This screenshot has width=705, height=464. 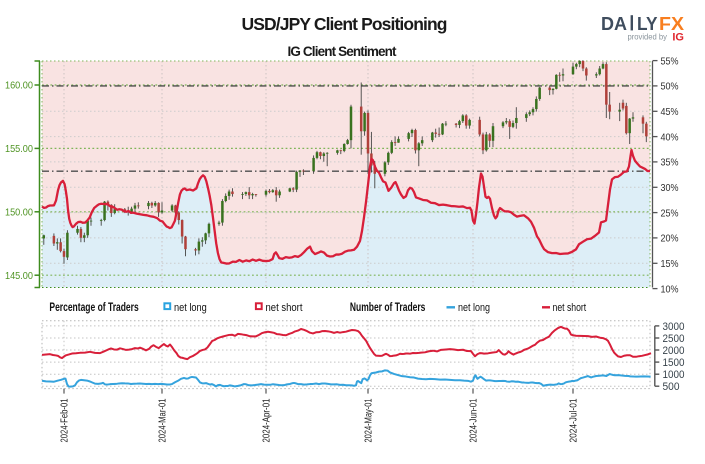 What do you see at coordinates (674, 375) in the screenshot?
I see `svg-text: 1000` at bounding box center [674, 375].